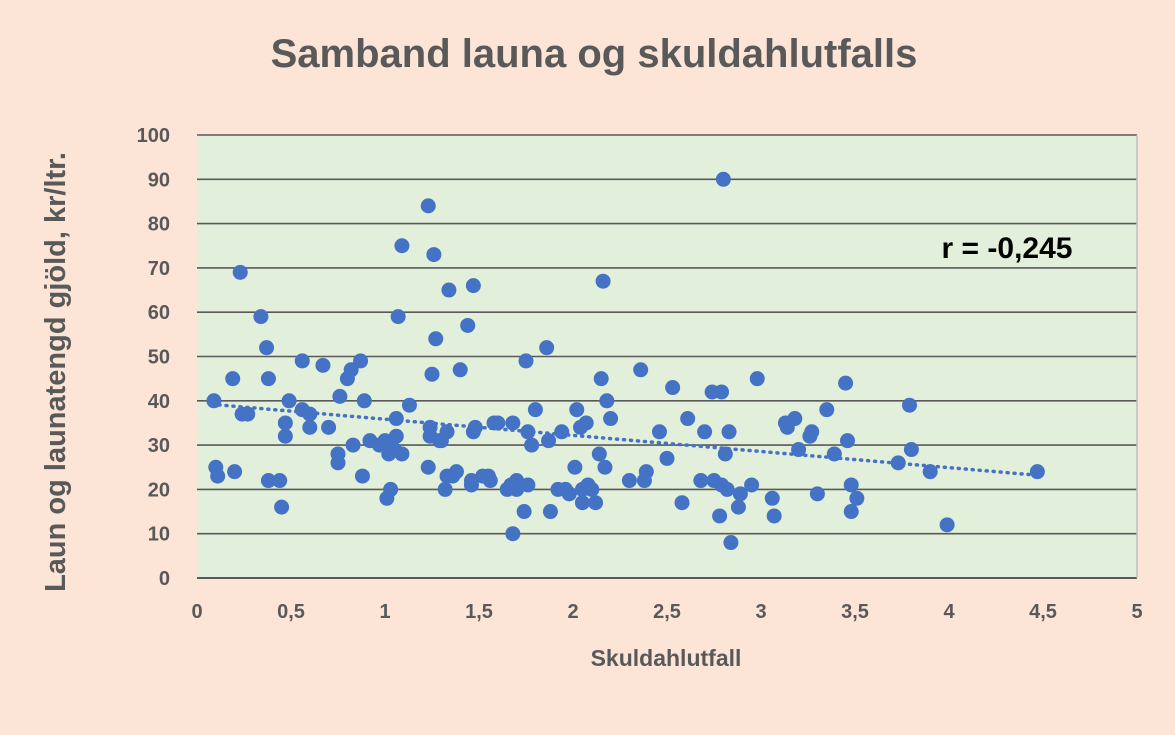  I want to click on x-tick-label: 0, so click(196, 612).